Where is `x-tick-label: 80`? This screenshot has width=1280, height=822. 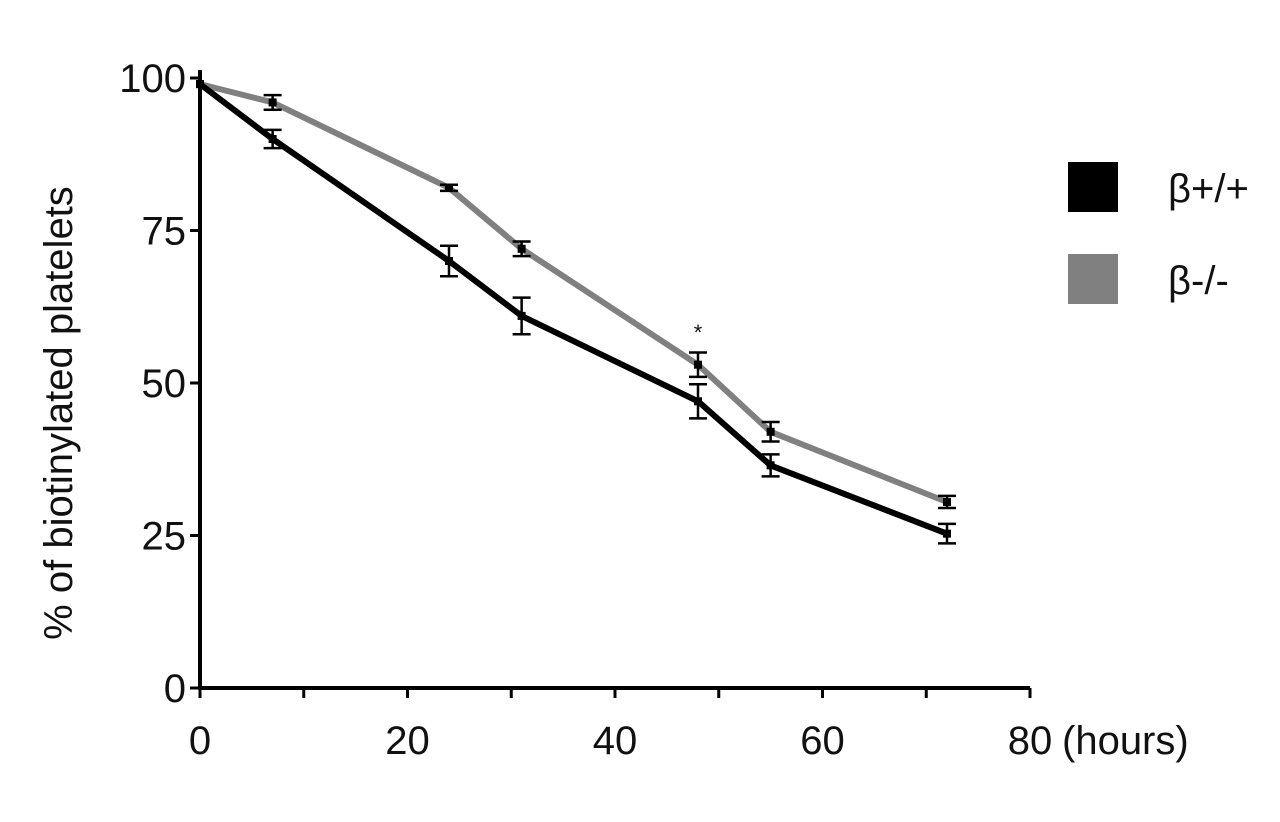
x-tick-label: 80 is located at coordinates (1030, 741).